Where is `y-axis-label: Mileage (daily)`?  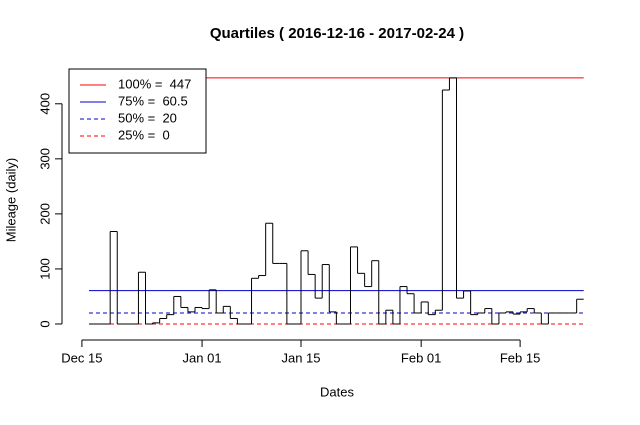
y-axis-label: Mileage (daily) is located at coordinates (10, 200).